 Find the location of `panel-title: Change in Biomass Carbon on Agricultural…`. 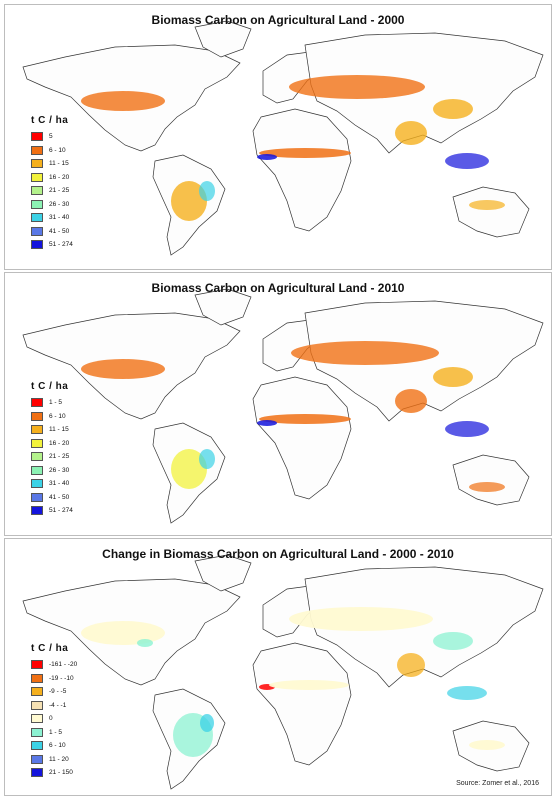

panel-title: Change in Biomass Carbon on Agricultural… is located at coordinates (278, 554).